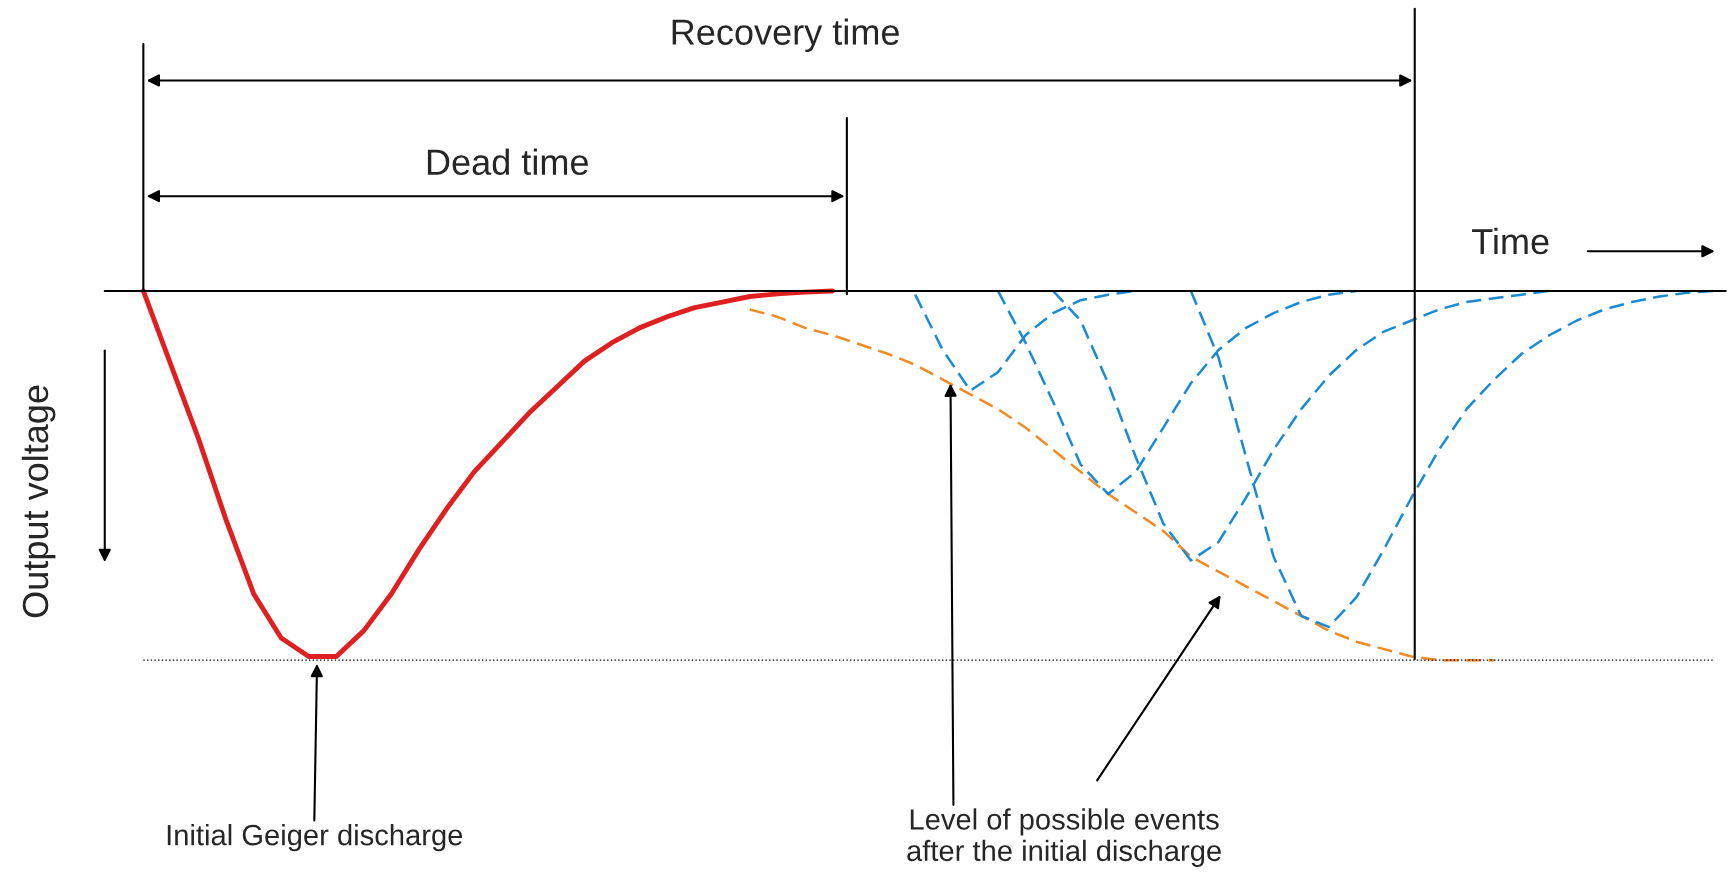  Describe the element at coordinates (1510, 241) in the screenshot. I see `x-axis-title: Time` at that location.